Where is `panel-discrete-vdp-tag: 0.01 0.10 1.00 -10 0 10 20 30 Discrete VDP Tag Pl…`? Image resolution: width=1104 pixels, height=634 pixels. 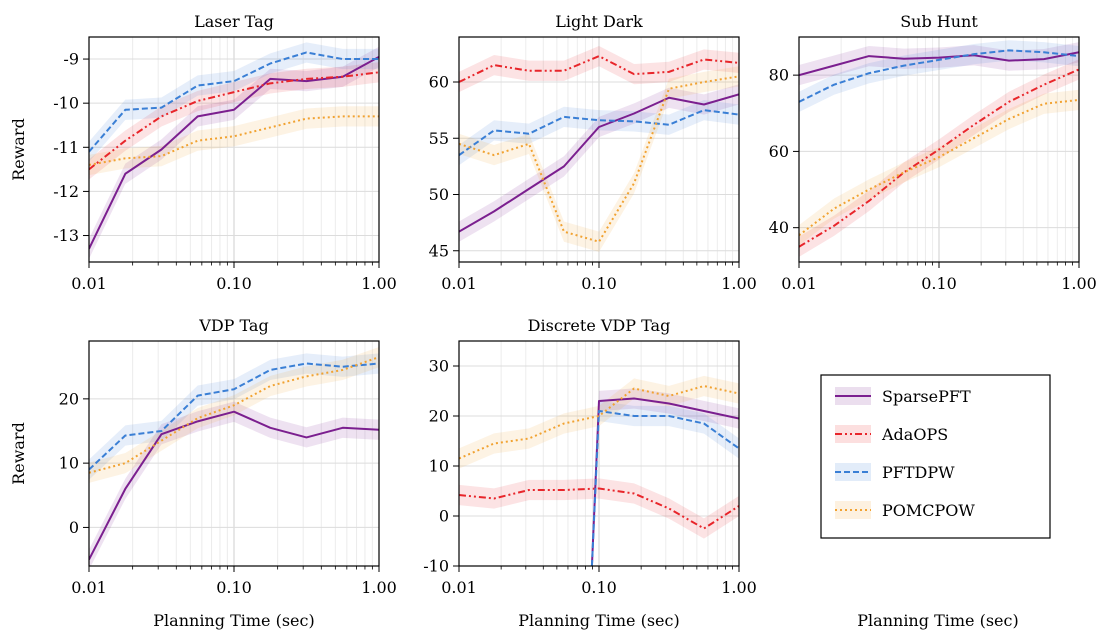 panel-discrete-vdp-tag: 0.01 0.10 1.00 -10 0 10 20 30 Discrete VDP Tag Pl… is located at coordinates (590, 473).